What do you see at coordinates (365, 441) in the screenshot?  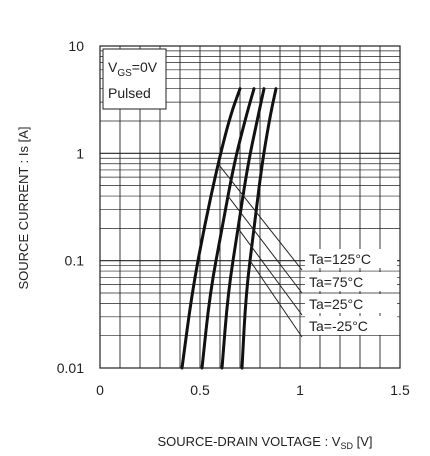 I see `x-axis-title-unit-text: [V]` at bounding box center [365, 441].